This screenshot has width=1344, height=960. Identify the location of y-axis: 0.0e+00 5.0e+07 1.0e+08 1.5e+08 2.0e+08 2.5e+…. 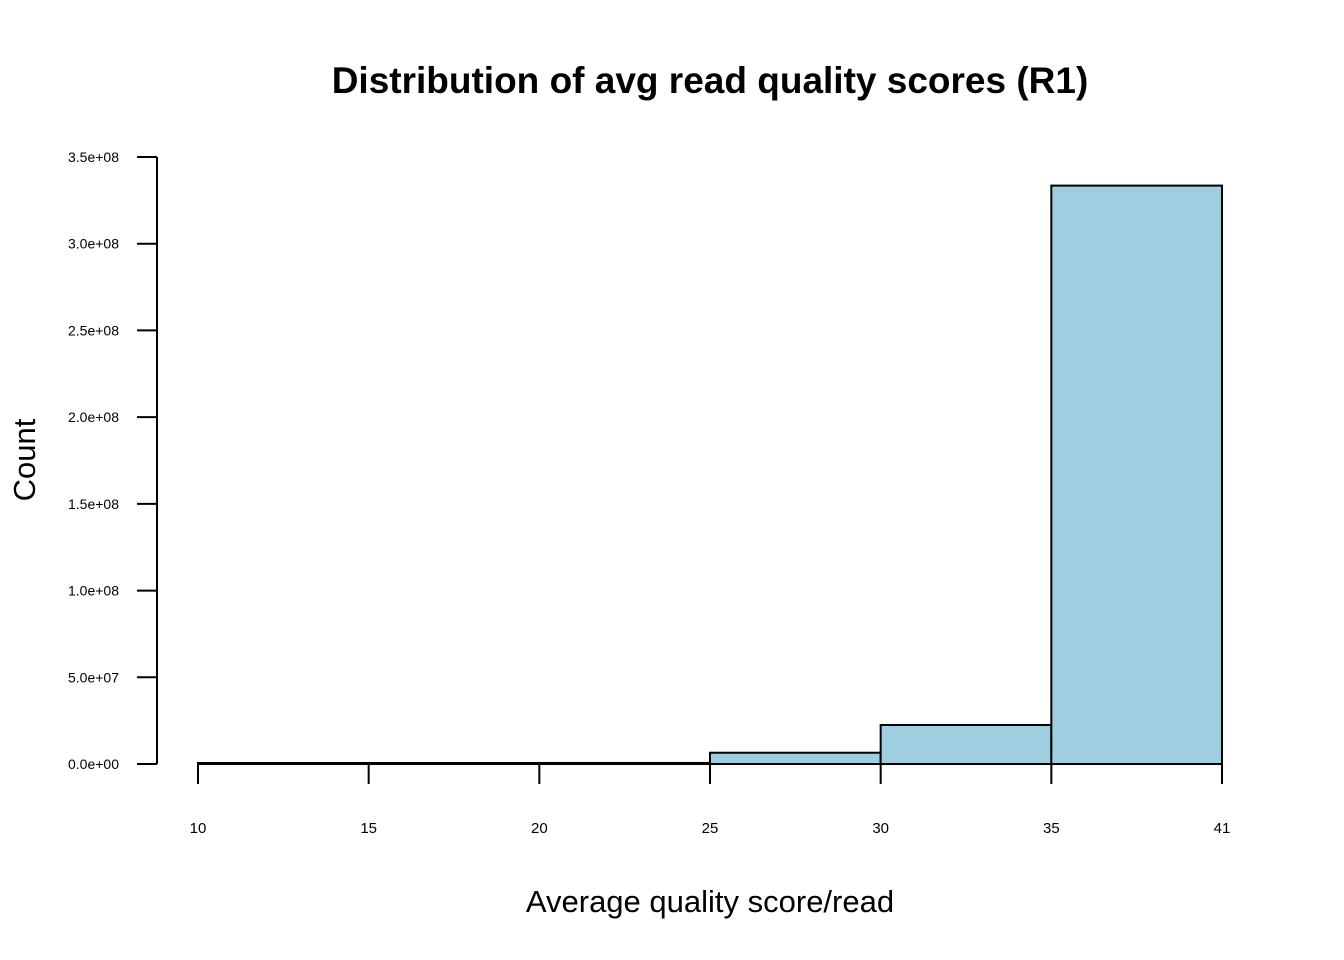
(113, 460).